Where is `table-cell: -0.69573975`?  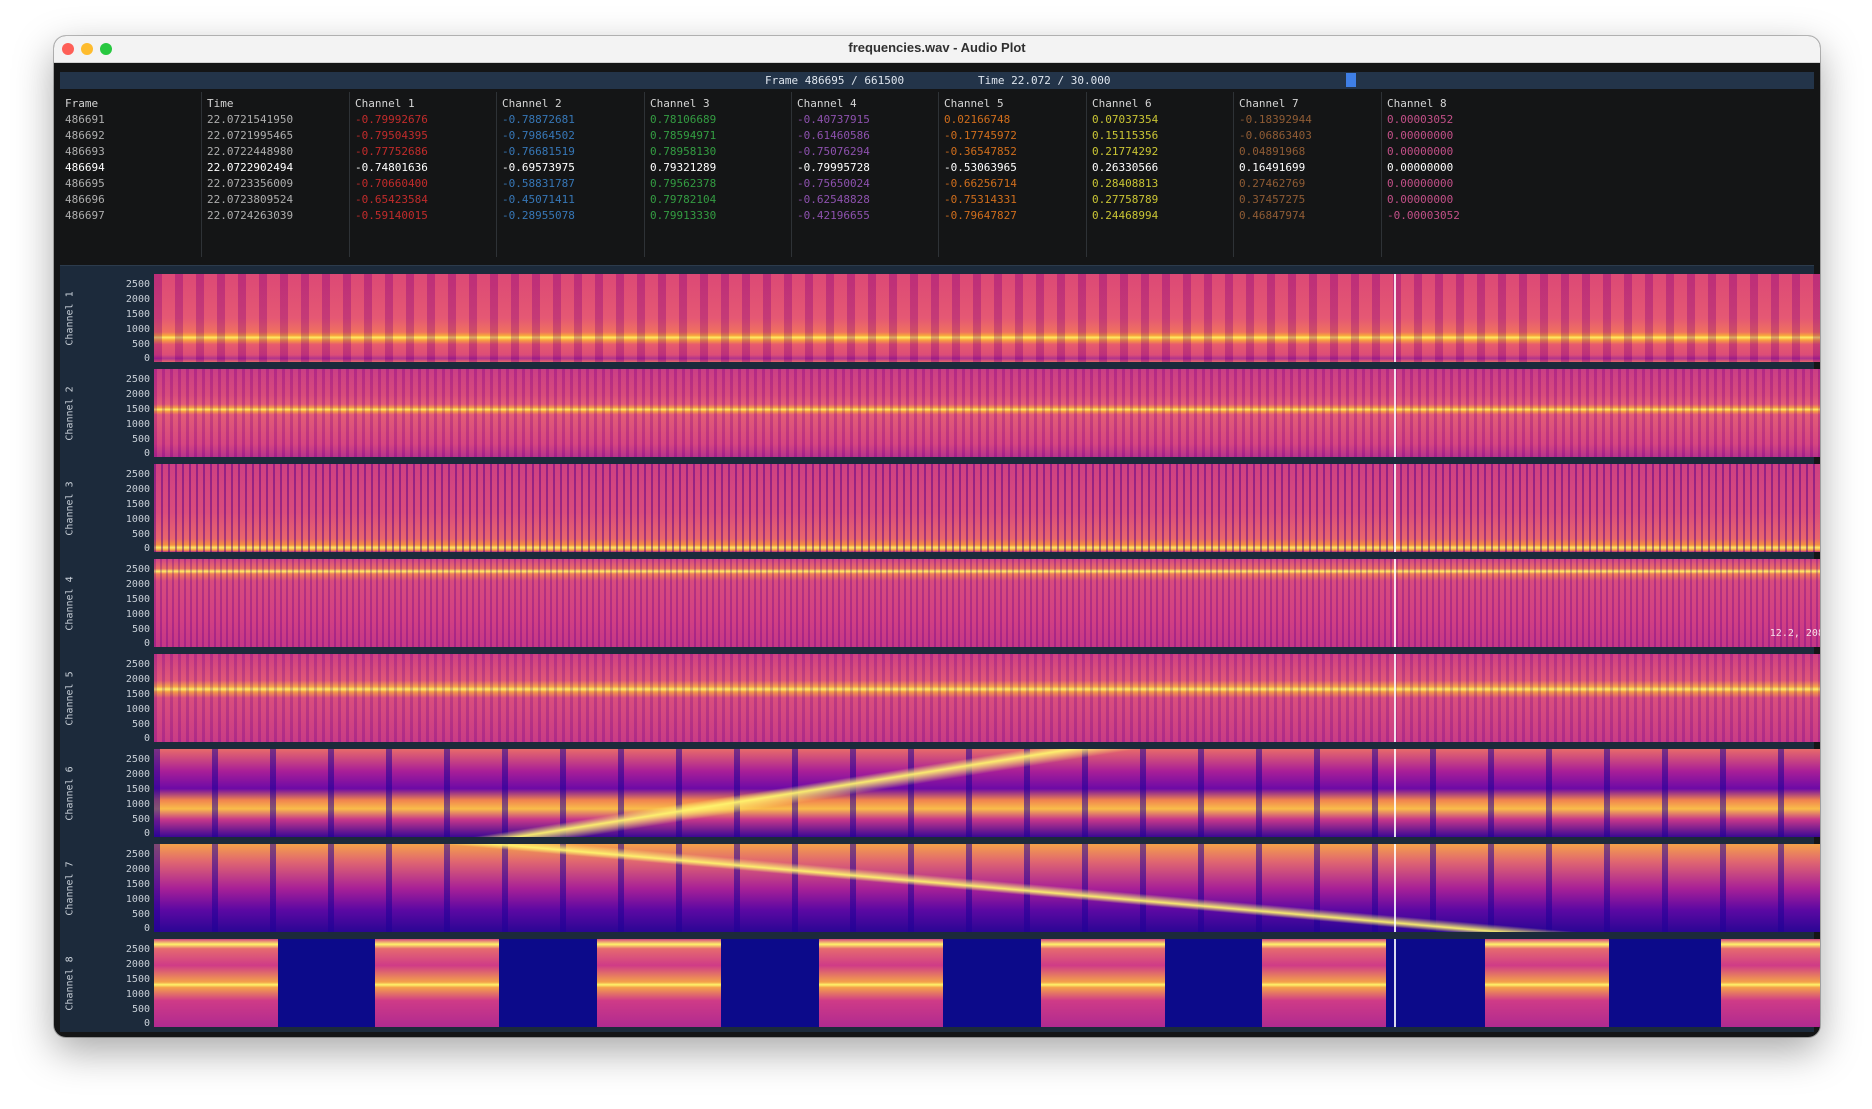
table-cell: -0.69573975 is located at coordinates (538, 167).